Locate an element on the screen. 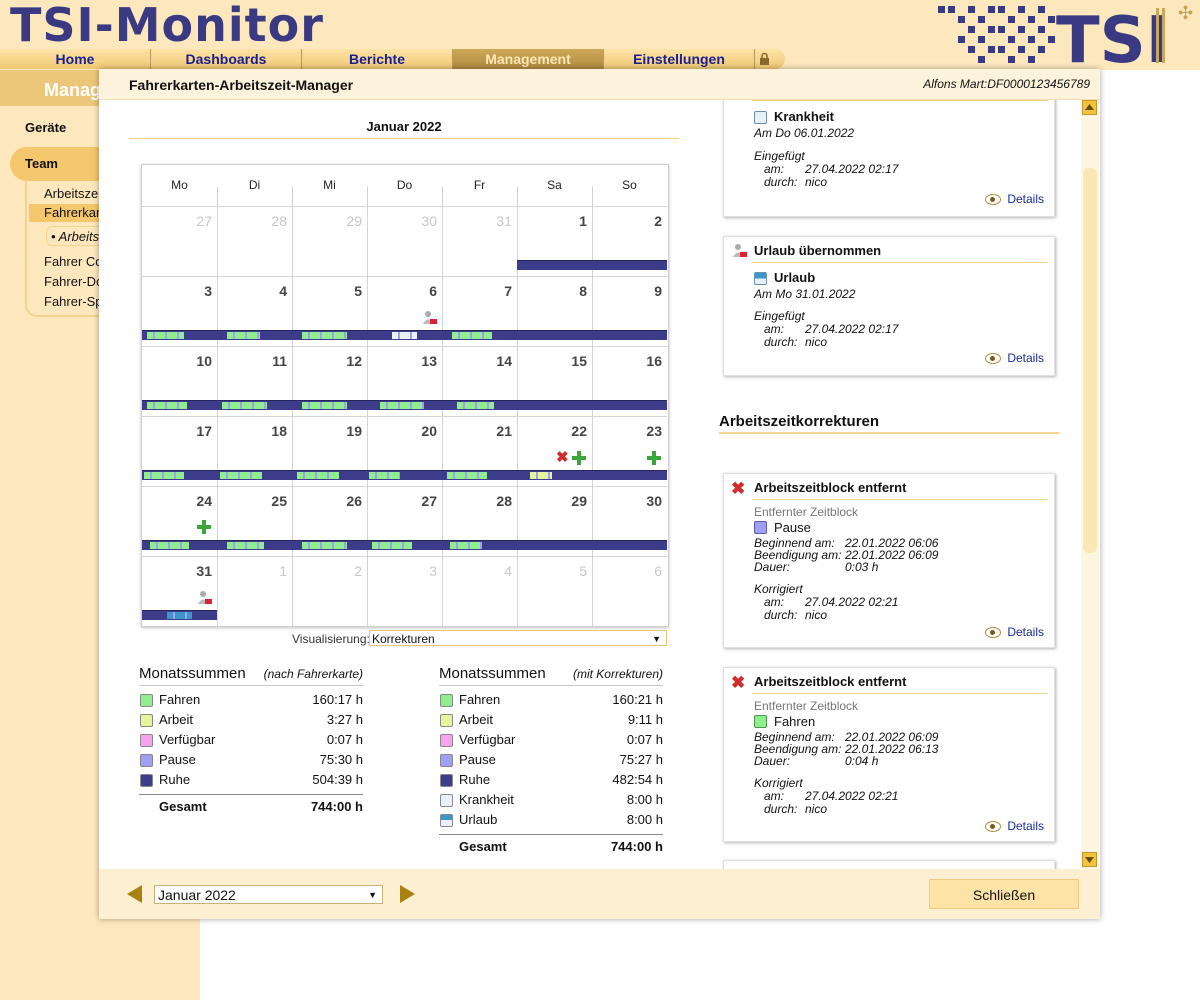  calendar-day: 16 is located at coordinates (629, 381).